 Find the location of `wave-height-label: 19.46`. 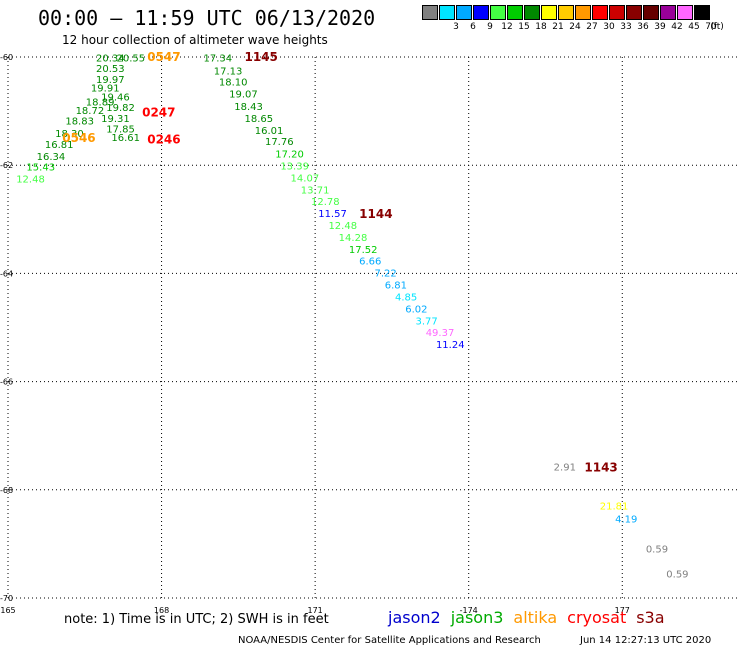

wave-height-label: 19.46 is located at coordinates (115, 97).